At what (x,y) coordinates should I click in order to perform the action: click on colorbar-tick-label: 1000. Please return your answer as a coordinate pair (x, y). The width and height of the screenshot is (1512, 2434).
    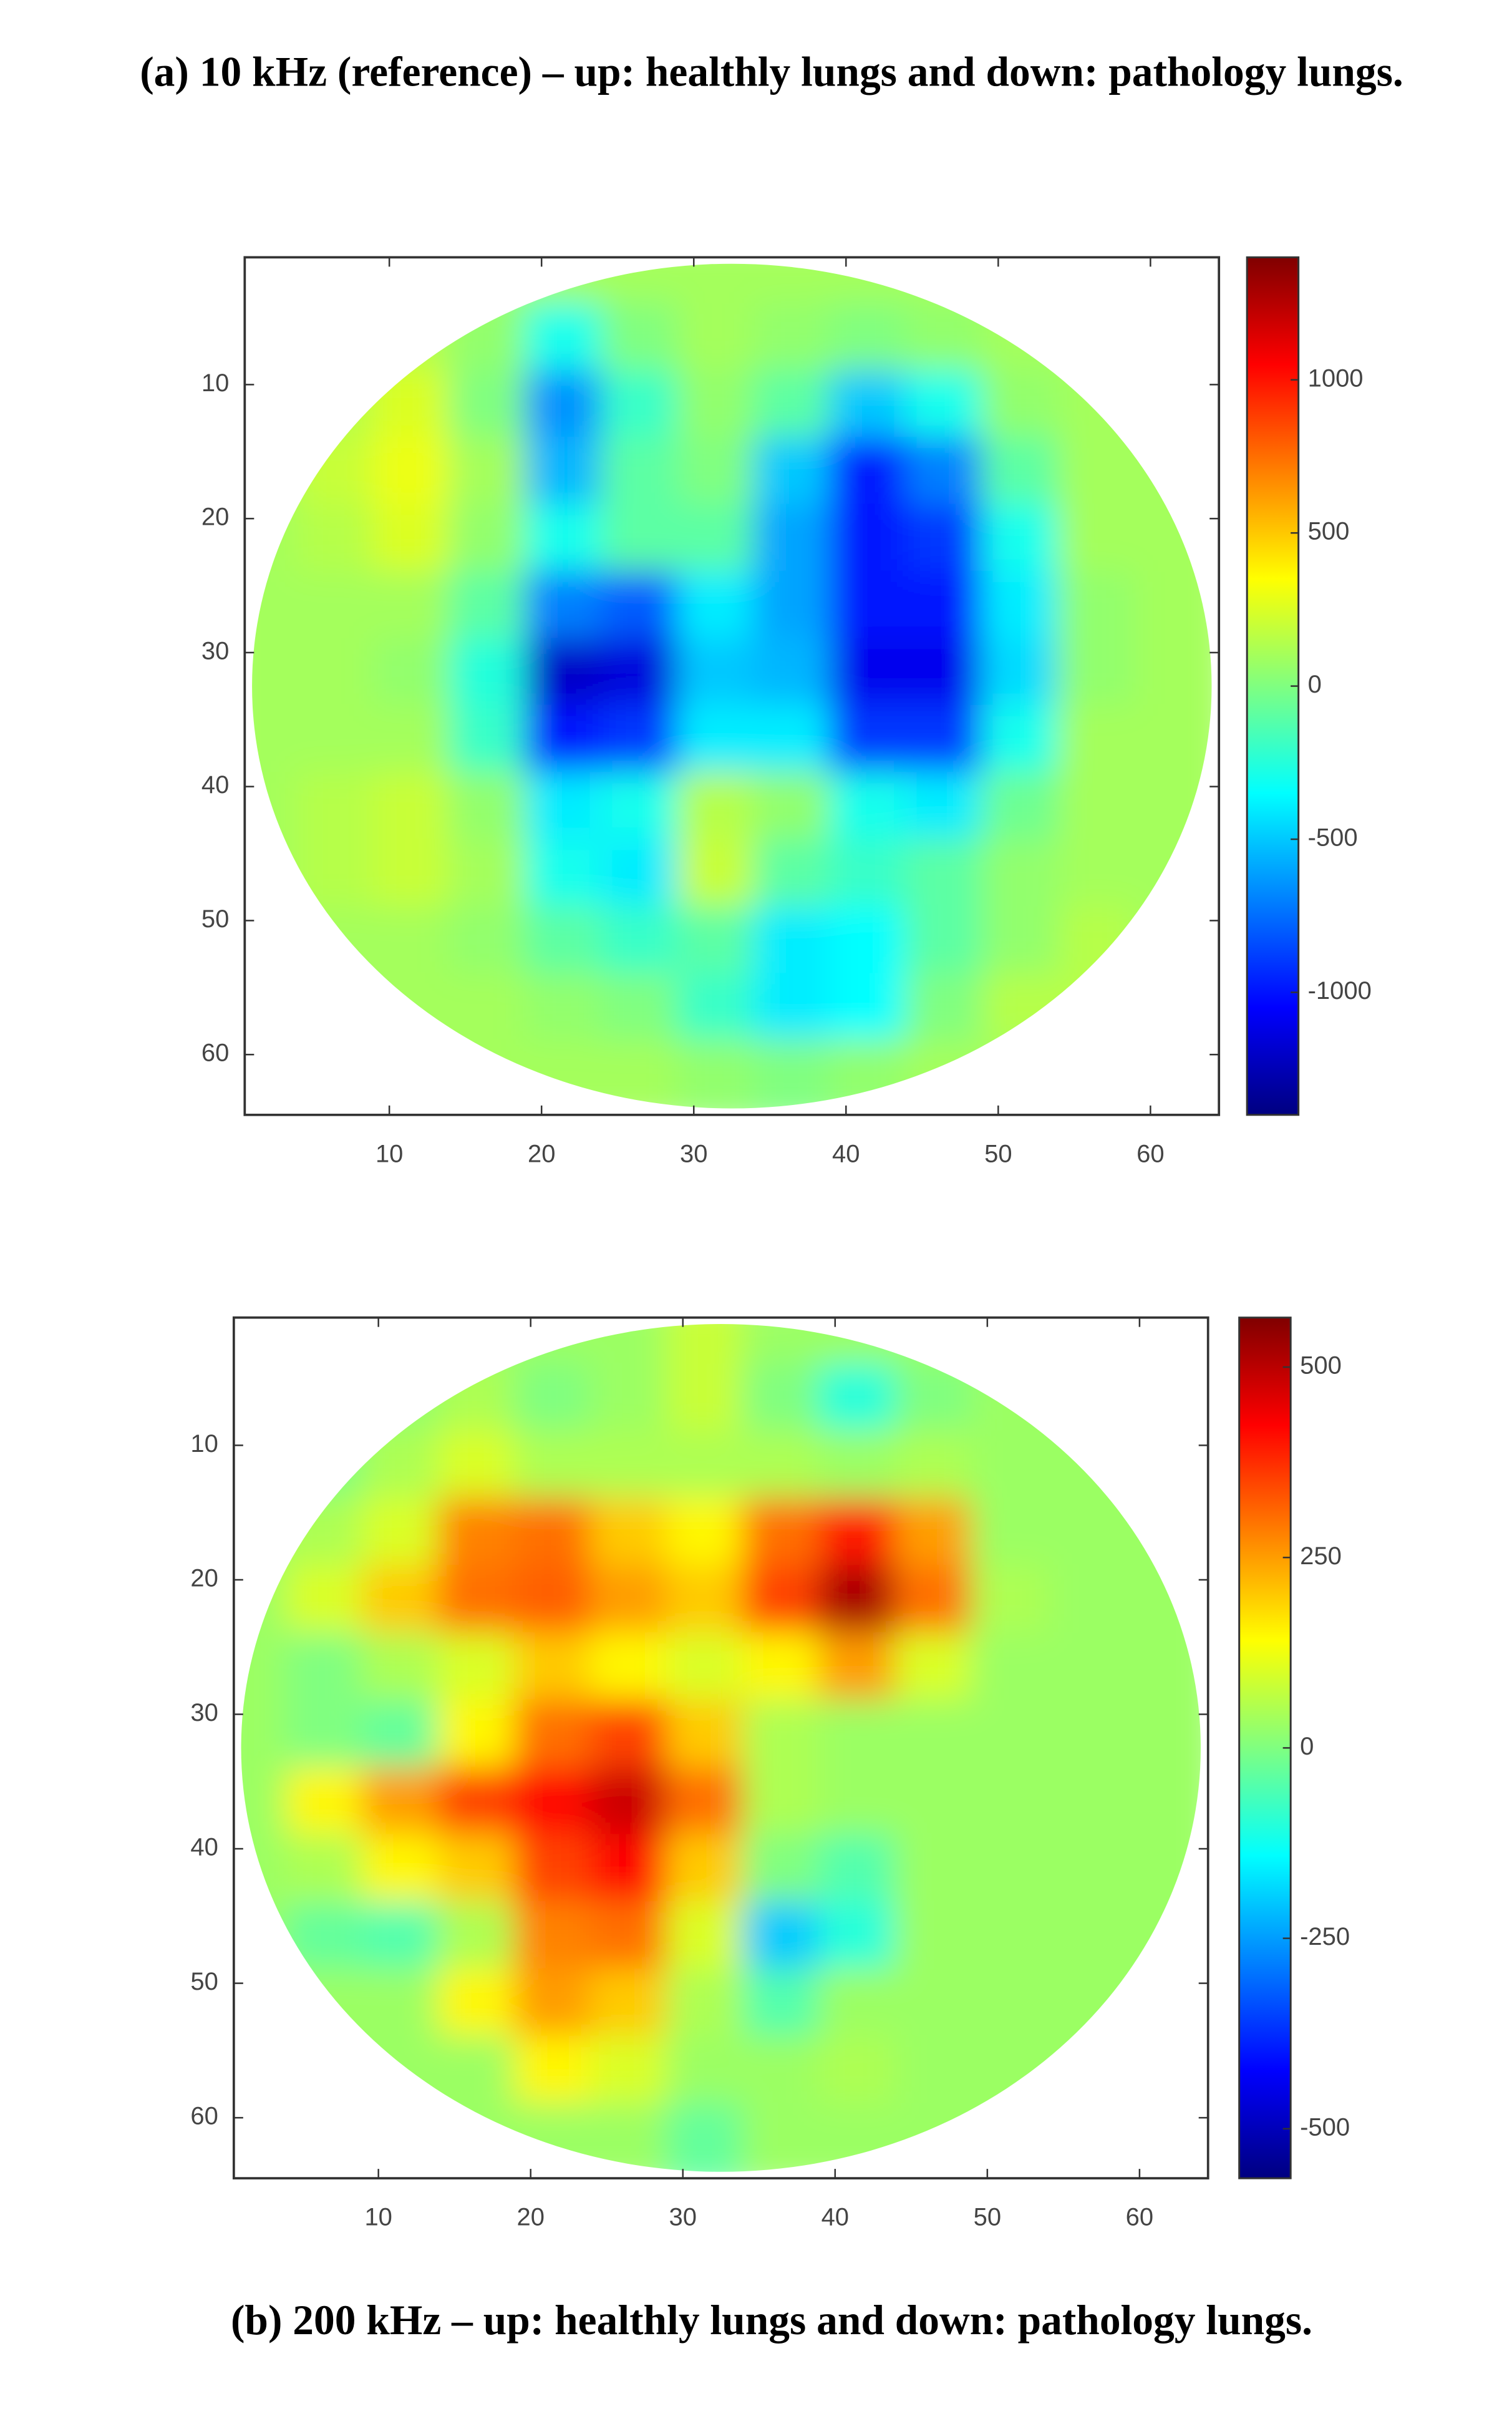
    Looking at the image, I should click on (1336, 378).